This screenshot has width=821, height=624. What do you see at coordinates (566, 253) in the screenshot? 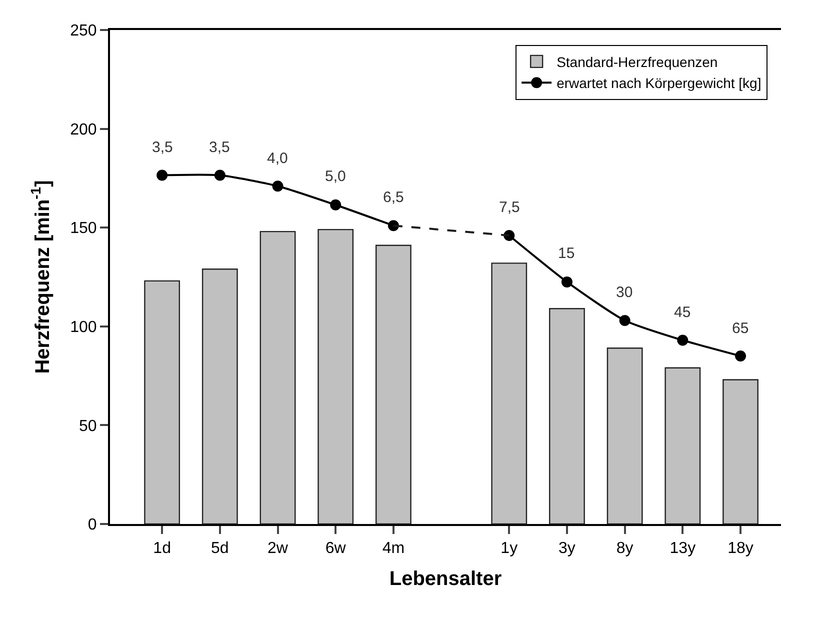
I see `annotation: 15` at bounding box center [566, 253].